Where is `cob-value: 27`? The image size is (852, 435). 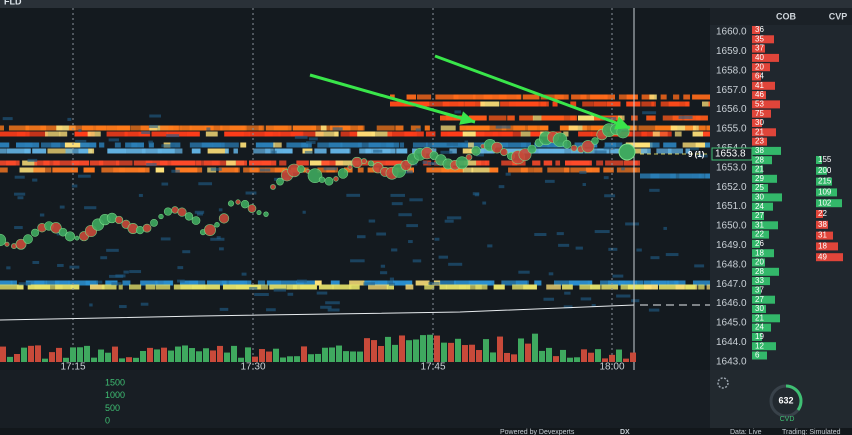 cob-value: 27 is located at coordinates (759, 215).